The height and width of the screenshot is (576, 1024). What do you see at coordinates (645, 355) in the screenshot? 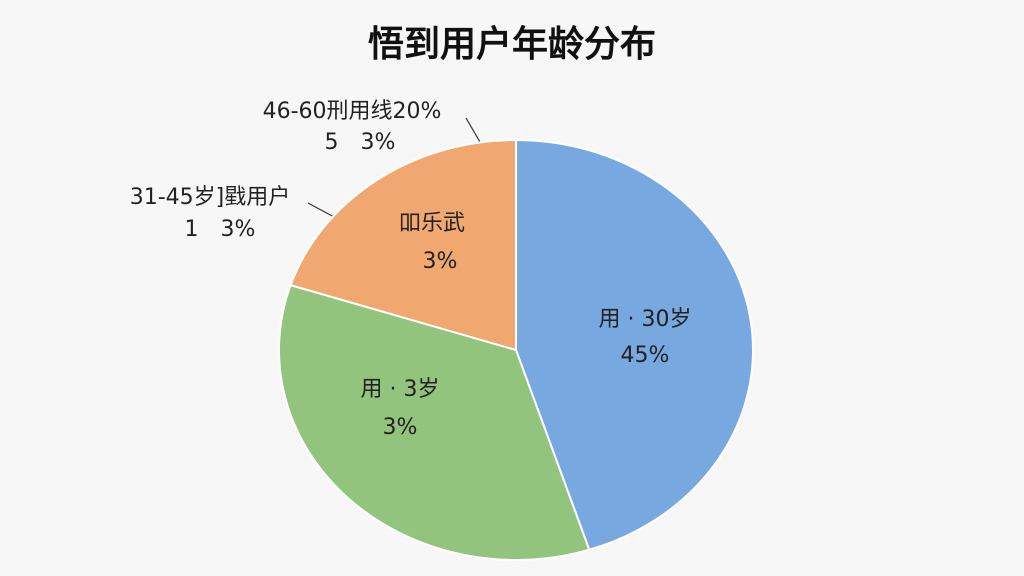
I see `slice-percent: 45%` at bounding box center [645, 355].